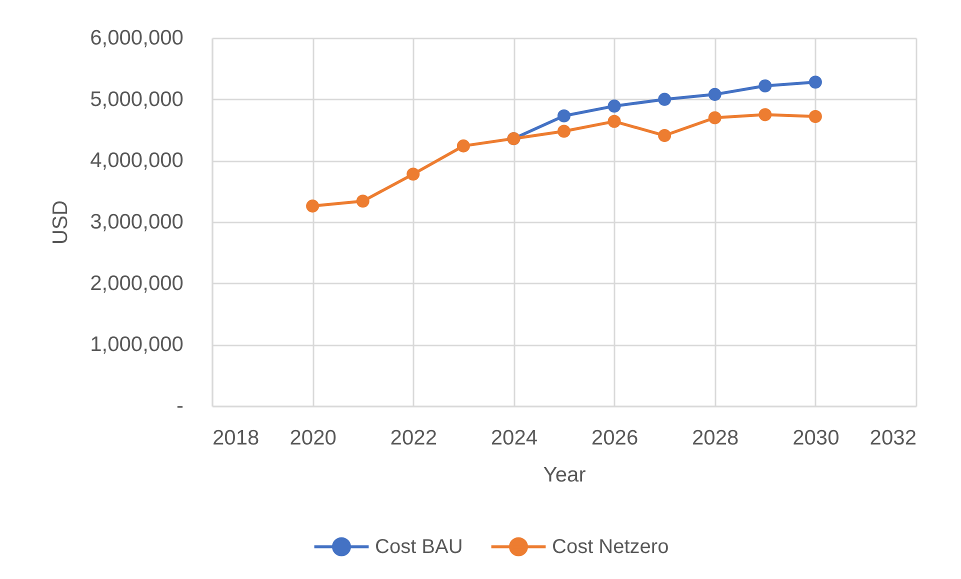 The image size is (961, 579). I want to click on y-tick-label: 1,000,000, so click(137, 344).